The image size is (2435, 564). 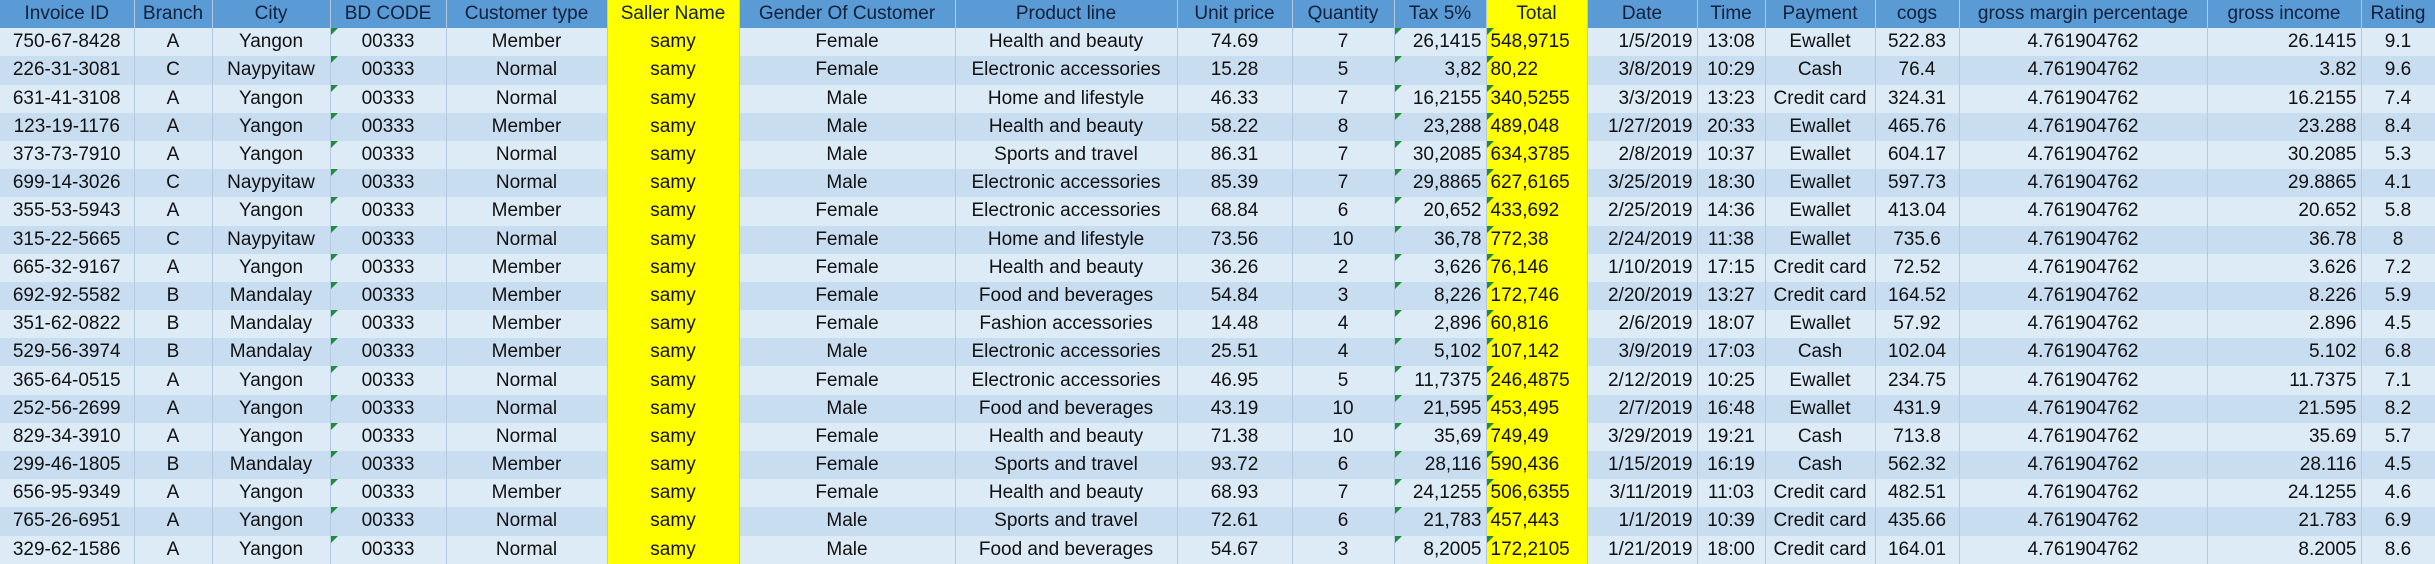 What do you see at coordinates (1642, 324) in the screenshot?
I see `cell: 2/6/2019` at bounding box center [1642, 324].